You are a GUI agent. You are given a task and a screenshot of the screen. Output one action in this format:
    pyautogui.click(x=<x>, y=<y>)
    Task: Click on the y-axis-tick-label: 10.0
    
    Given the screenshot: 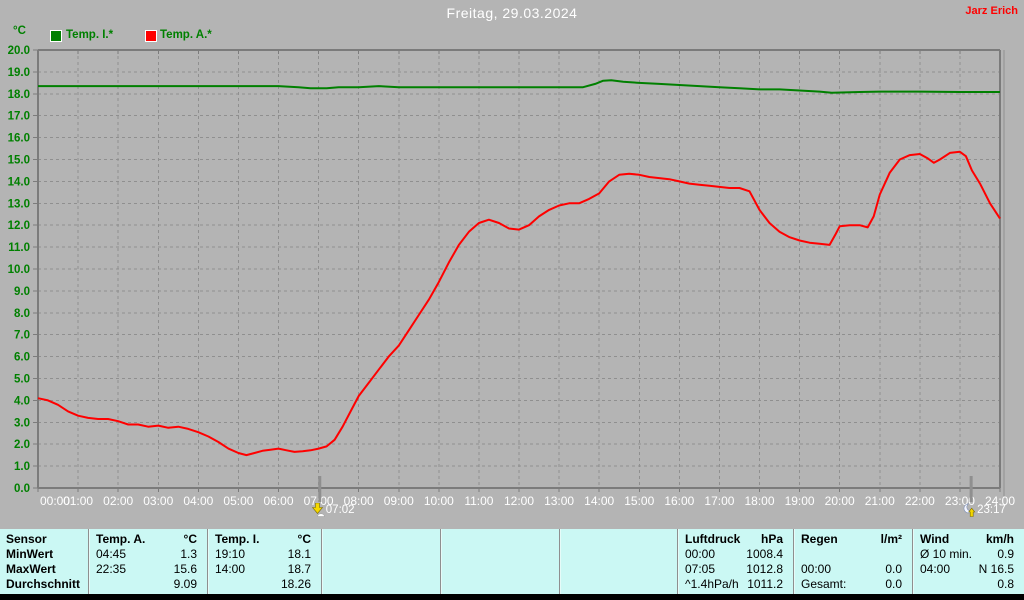 What is the action you would take?
    pyautogui.click(x=19, y=270)
    